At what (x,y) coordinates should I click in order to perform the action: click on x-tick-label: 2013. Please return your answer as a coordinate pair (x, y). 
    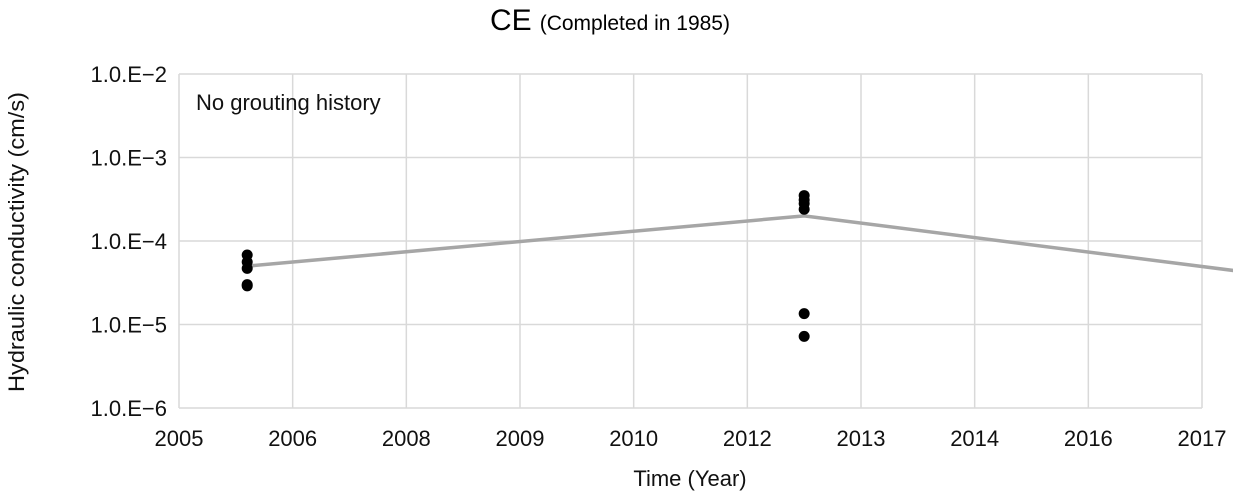
    Looking at the image, I should click on (861, 438).